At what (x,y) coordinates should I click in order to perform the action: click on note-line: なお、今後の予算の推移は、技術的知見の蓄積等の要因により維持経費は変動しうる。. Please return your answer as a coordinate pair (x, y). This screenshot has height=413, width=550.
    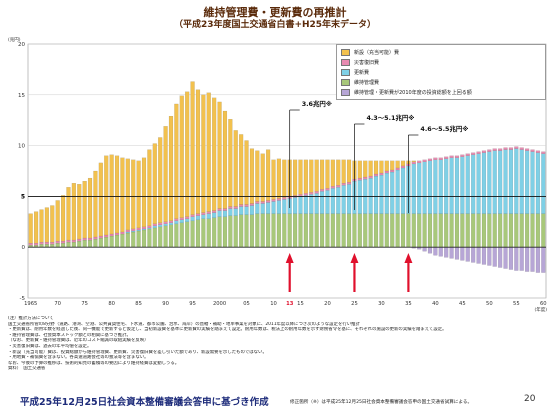
    Looking at the image, I should click on (94, 363).